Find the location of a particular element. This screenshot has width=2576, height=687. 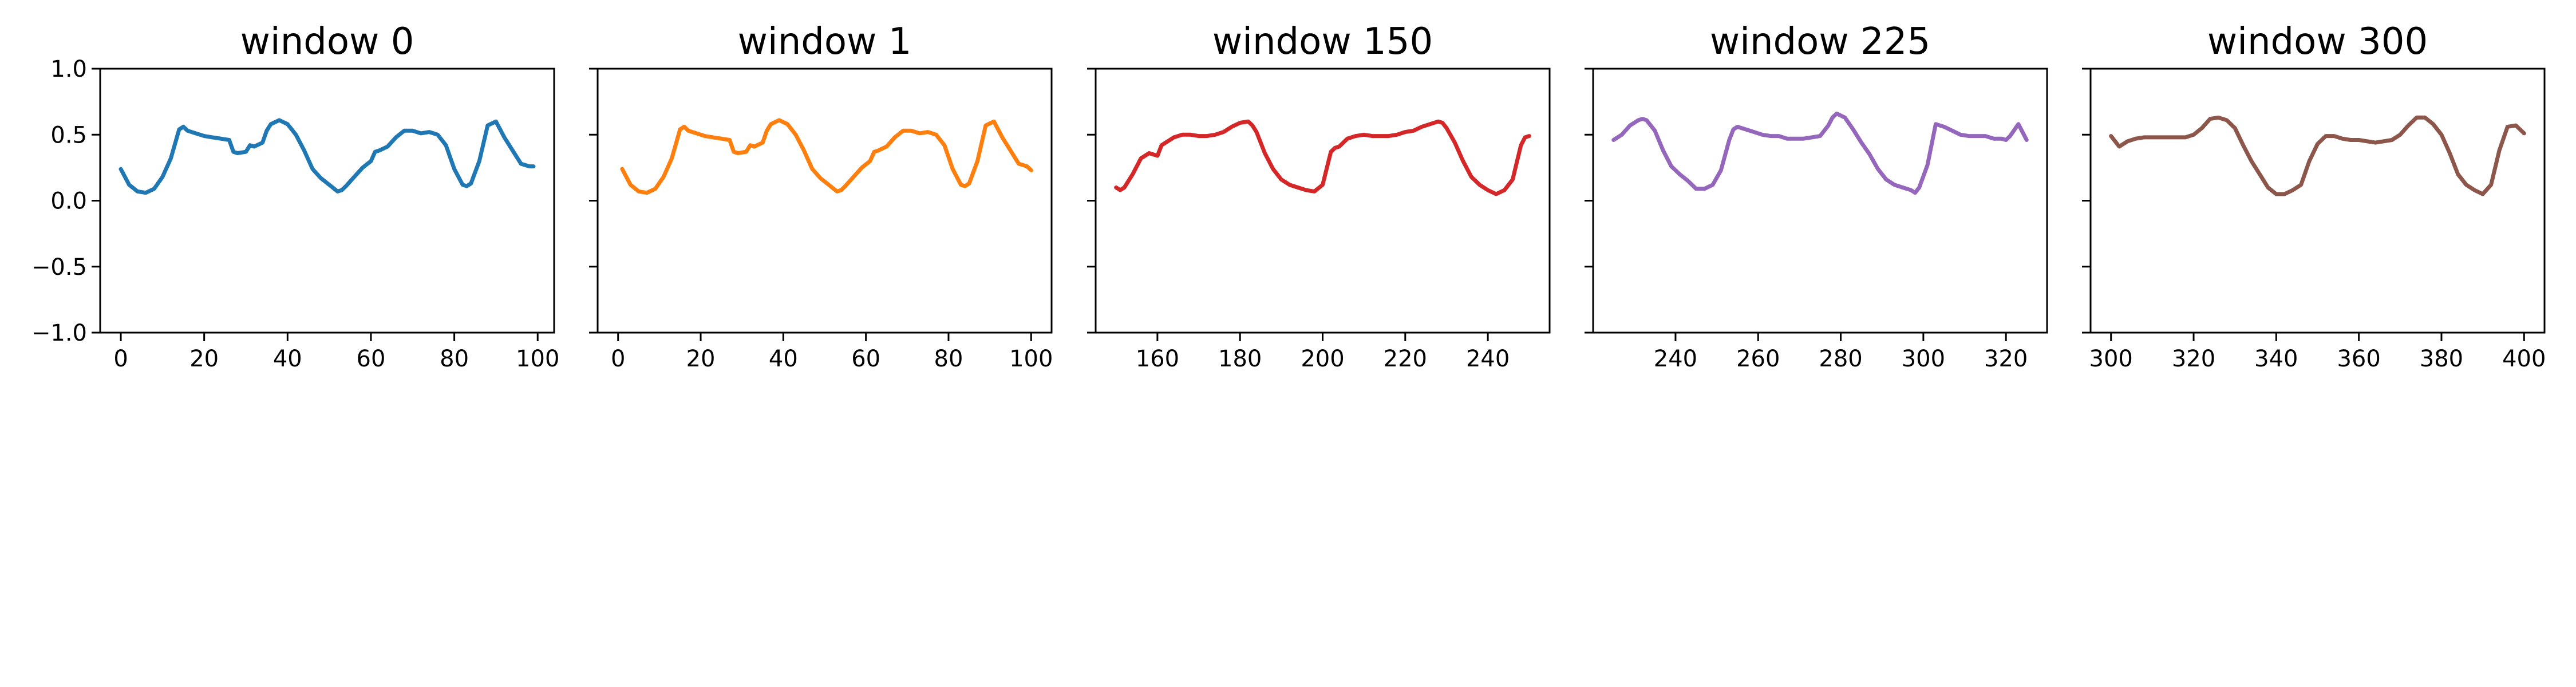

x-tick-label: 220 is located at coordinates (1405, 359).